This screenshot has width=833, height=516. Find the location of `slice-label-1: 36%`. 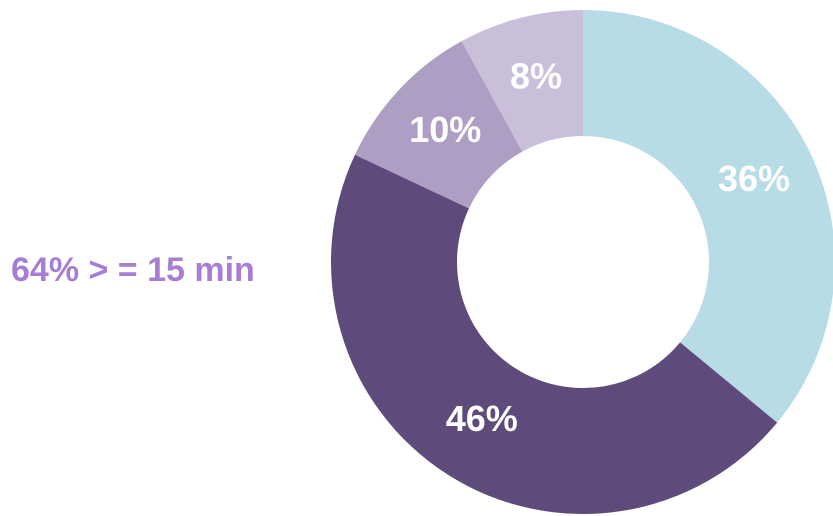

slice-label-1: 36% is located at coordinates (754, 178).